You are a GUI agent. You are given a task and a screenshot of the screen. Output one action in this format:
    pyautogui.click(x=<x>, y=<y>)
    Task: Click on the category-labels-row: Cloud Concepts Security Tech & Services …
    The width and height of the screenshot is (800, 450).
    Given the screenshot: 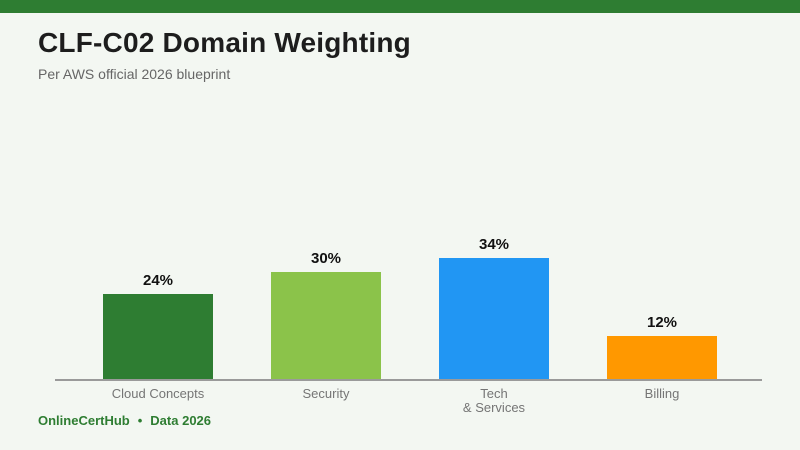 What is the action you would take?
    pyautogui.click(x=410, y=401)
    